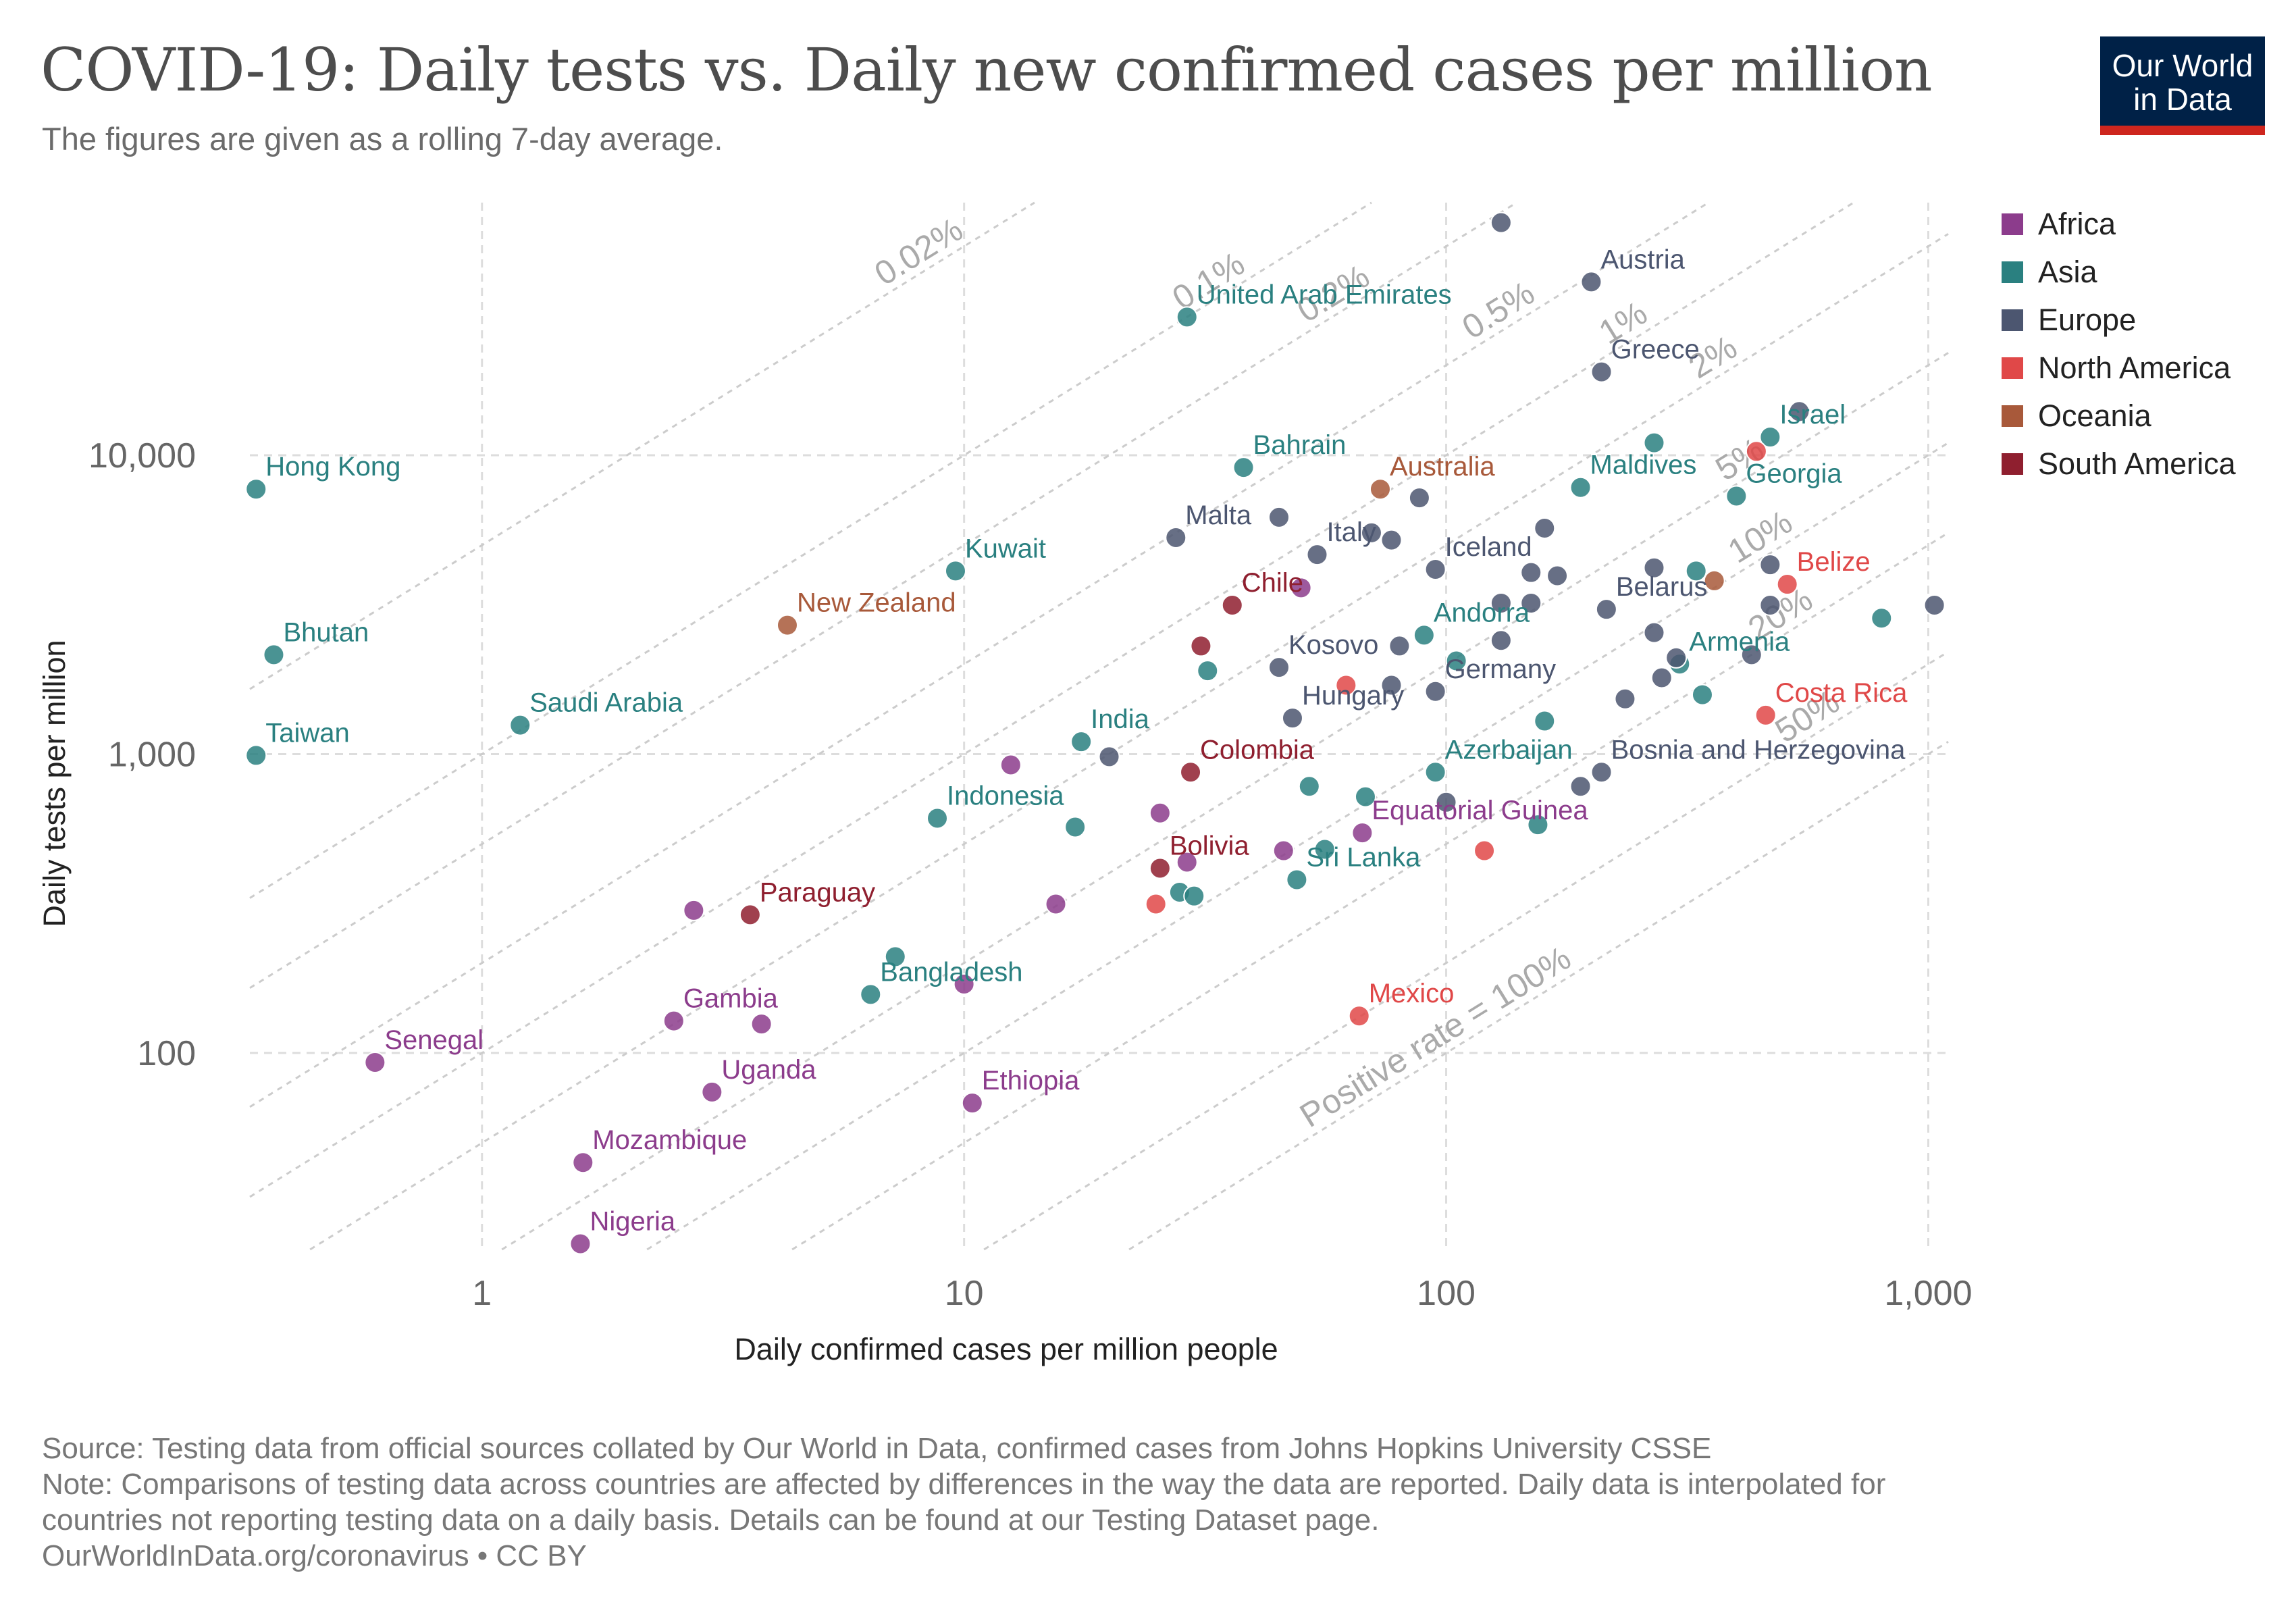 This screenshot has height=1621, width=2296. I want to click on point-label: Iceland, so click(1488, 547).